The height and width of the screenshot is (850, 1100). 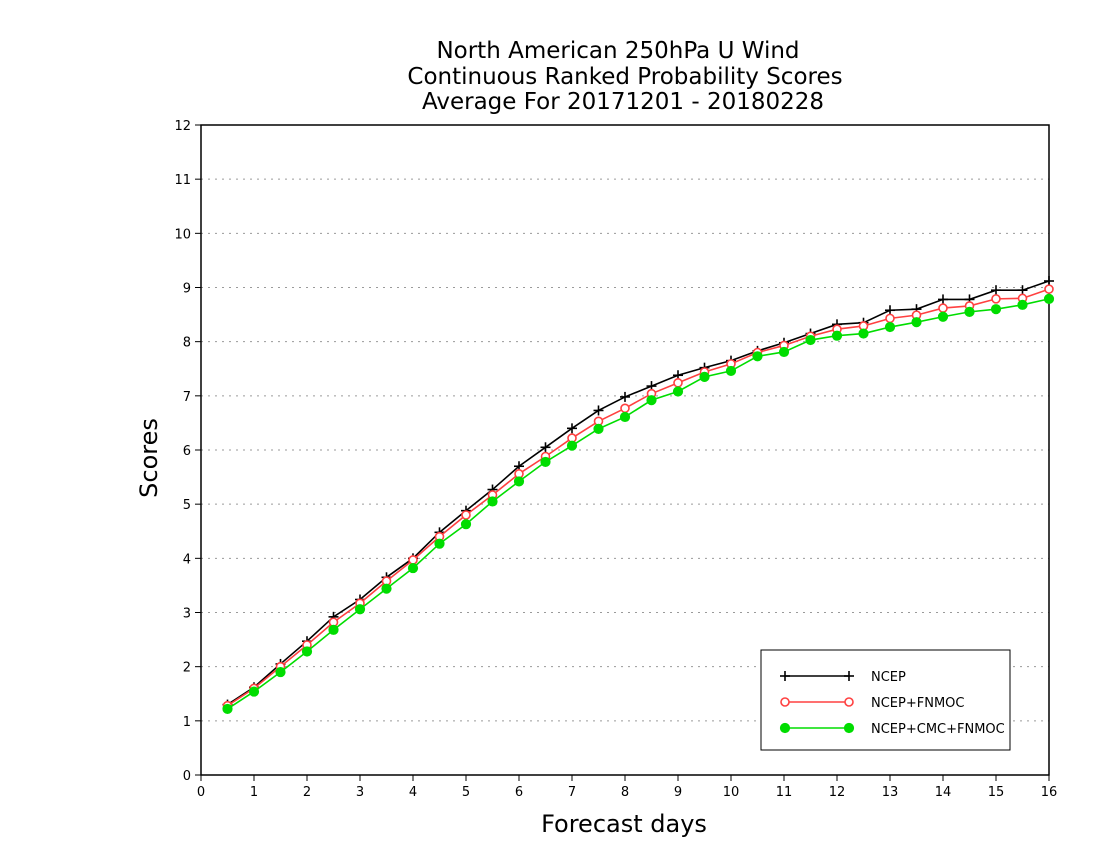 What do you see at coordinates (624, 824) in the screenshot?
I see `x-axis-label: Forecast days` at bounding box center [624, 824].